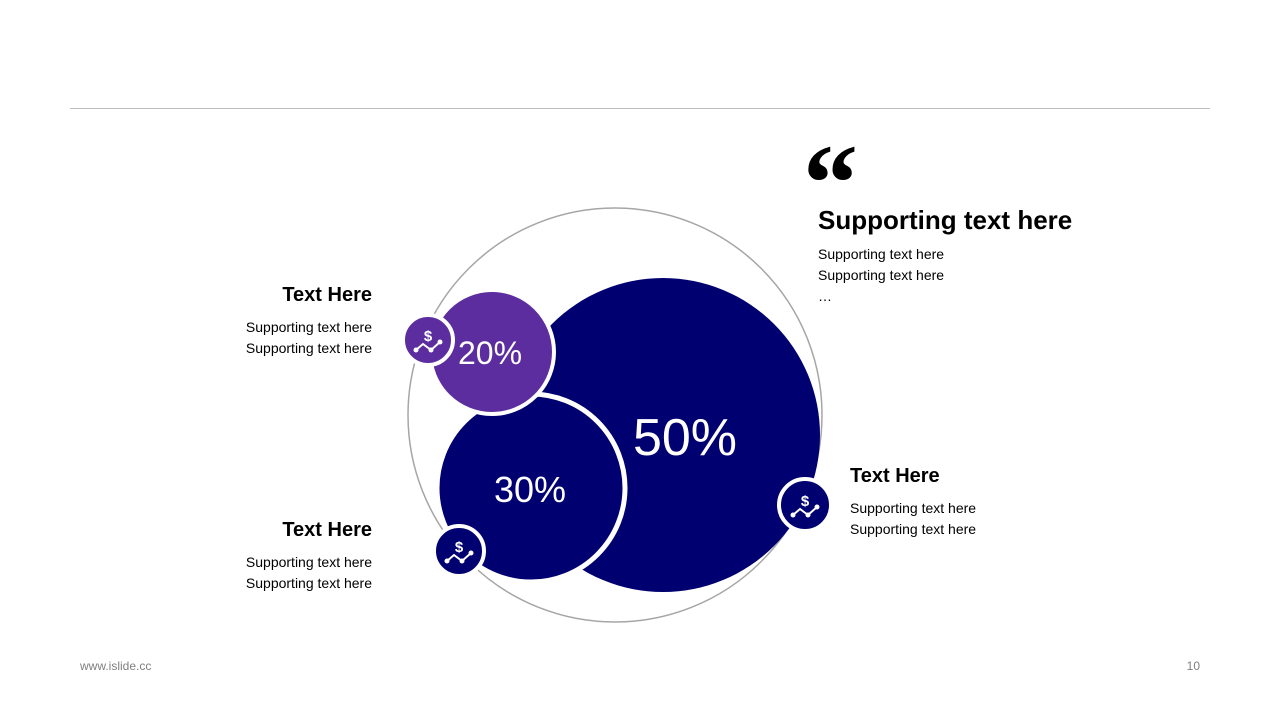  What do you see at coordinates (685, 438) in the screenshot?
I see `segment-50-label: 50%` at bounding box center [685, 438].